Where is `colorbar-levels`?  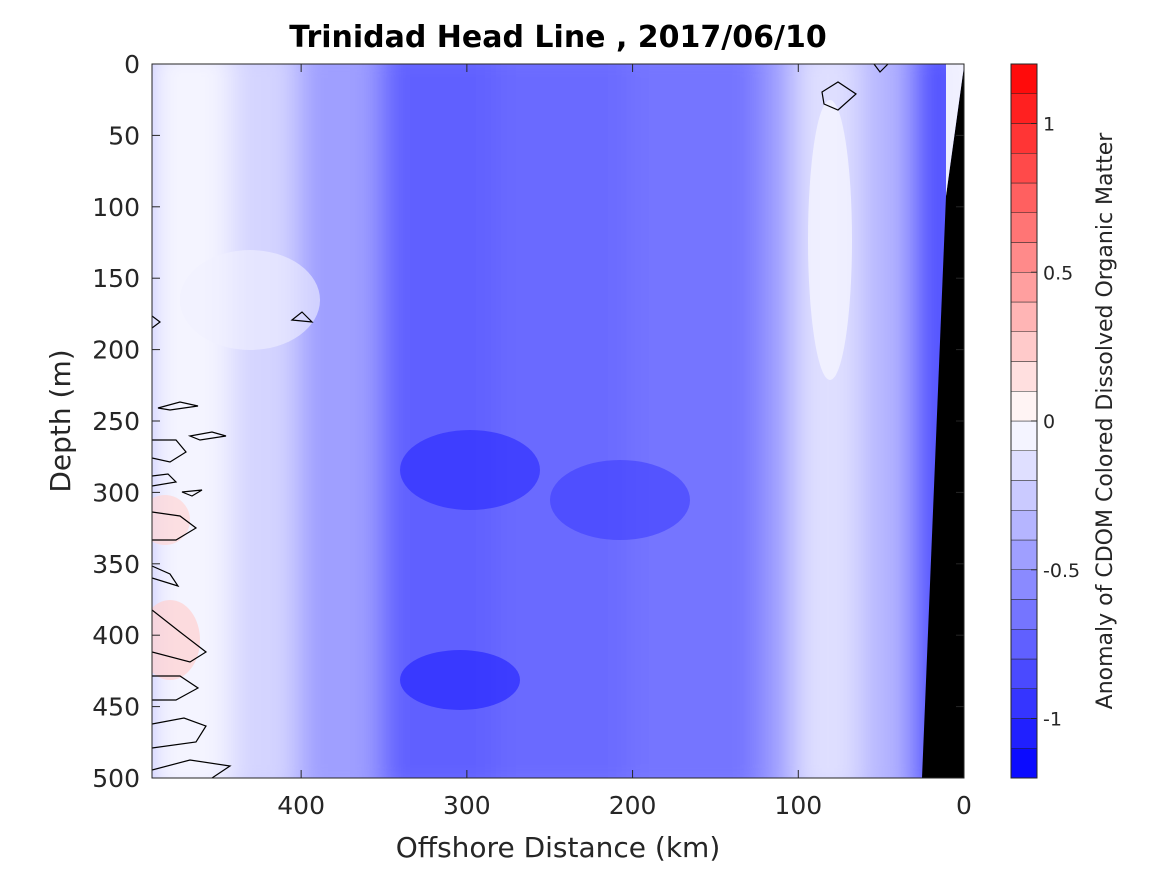 colorbar-levels is located at coordinates (1024, 421).